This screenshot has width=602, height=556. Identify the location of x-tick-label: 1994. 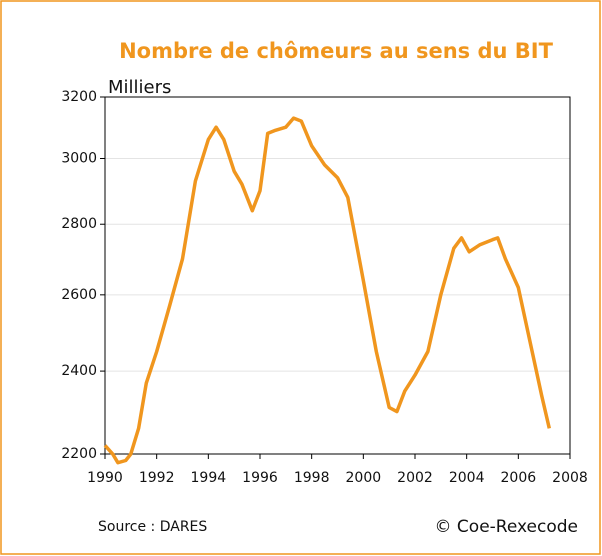
(209, 478).